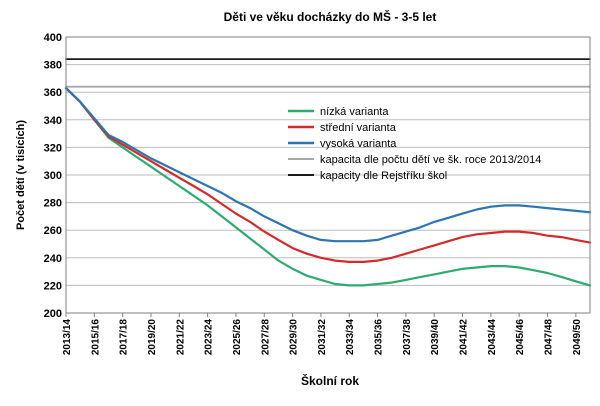 The width and height of the screenshot is (600, 406). I want to click on x-tick-label: 2047/48, so click(549, 337).